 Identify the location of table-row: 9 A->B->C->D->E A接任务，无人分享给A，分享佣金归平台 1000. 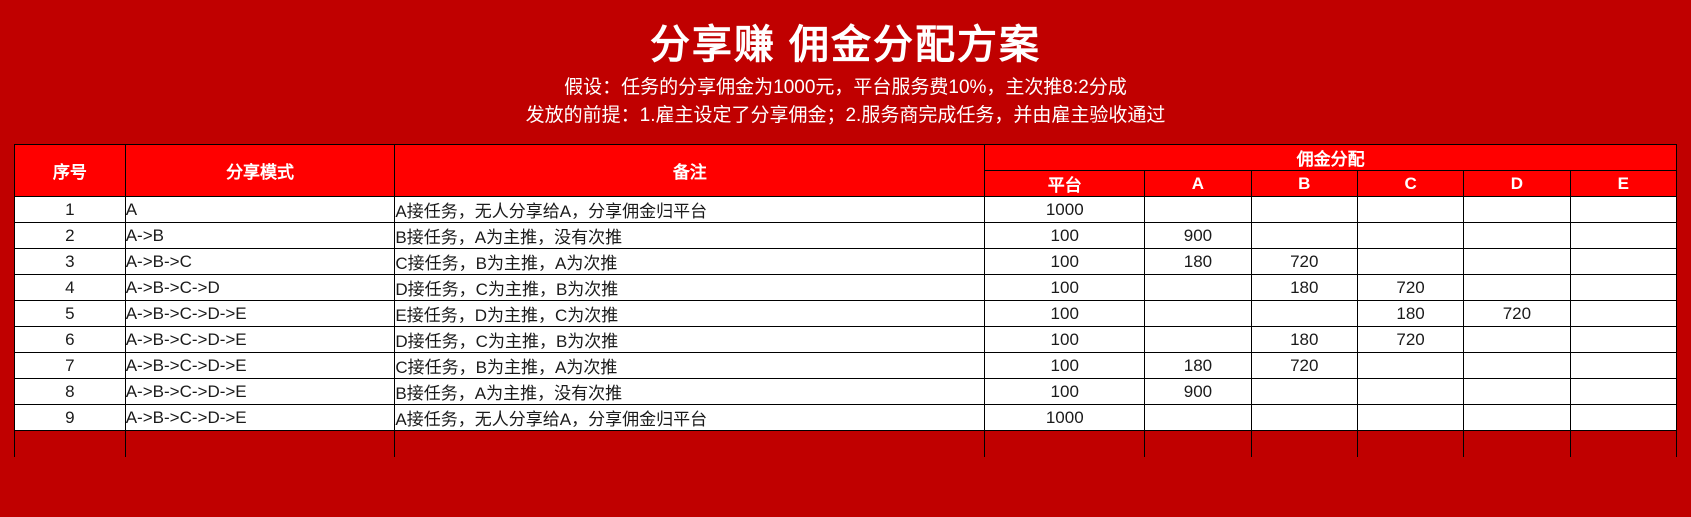
(846, 418).